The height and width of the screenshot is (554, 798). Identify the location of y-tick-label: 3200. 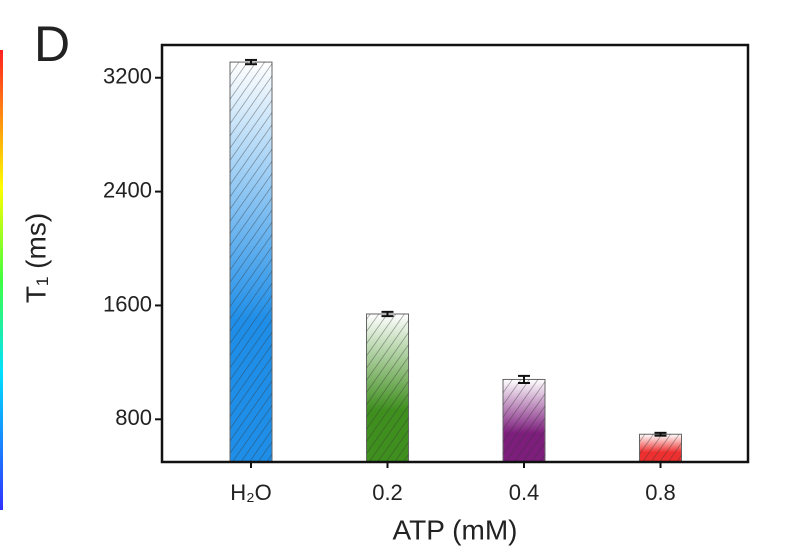
(127, 76).